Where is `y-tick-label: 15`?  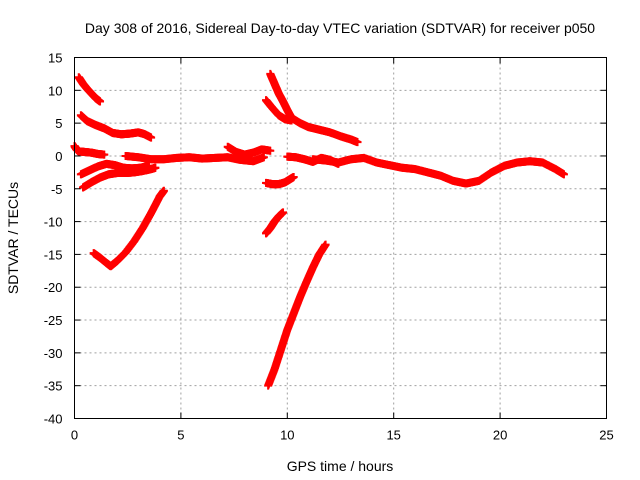 y-tick-label: 15 is located at coordinates (55, 58).